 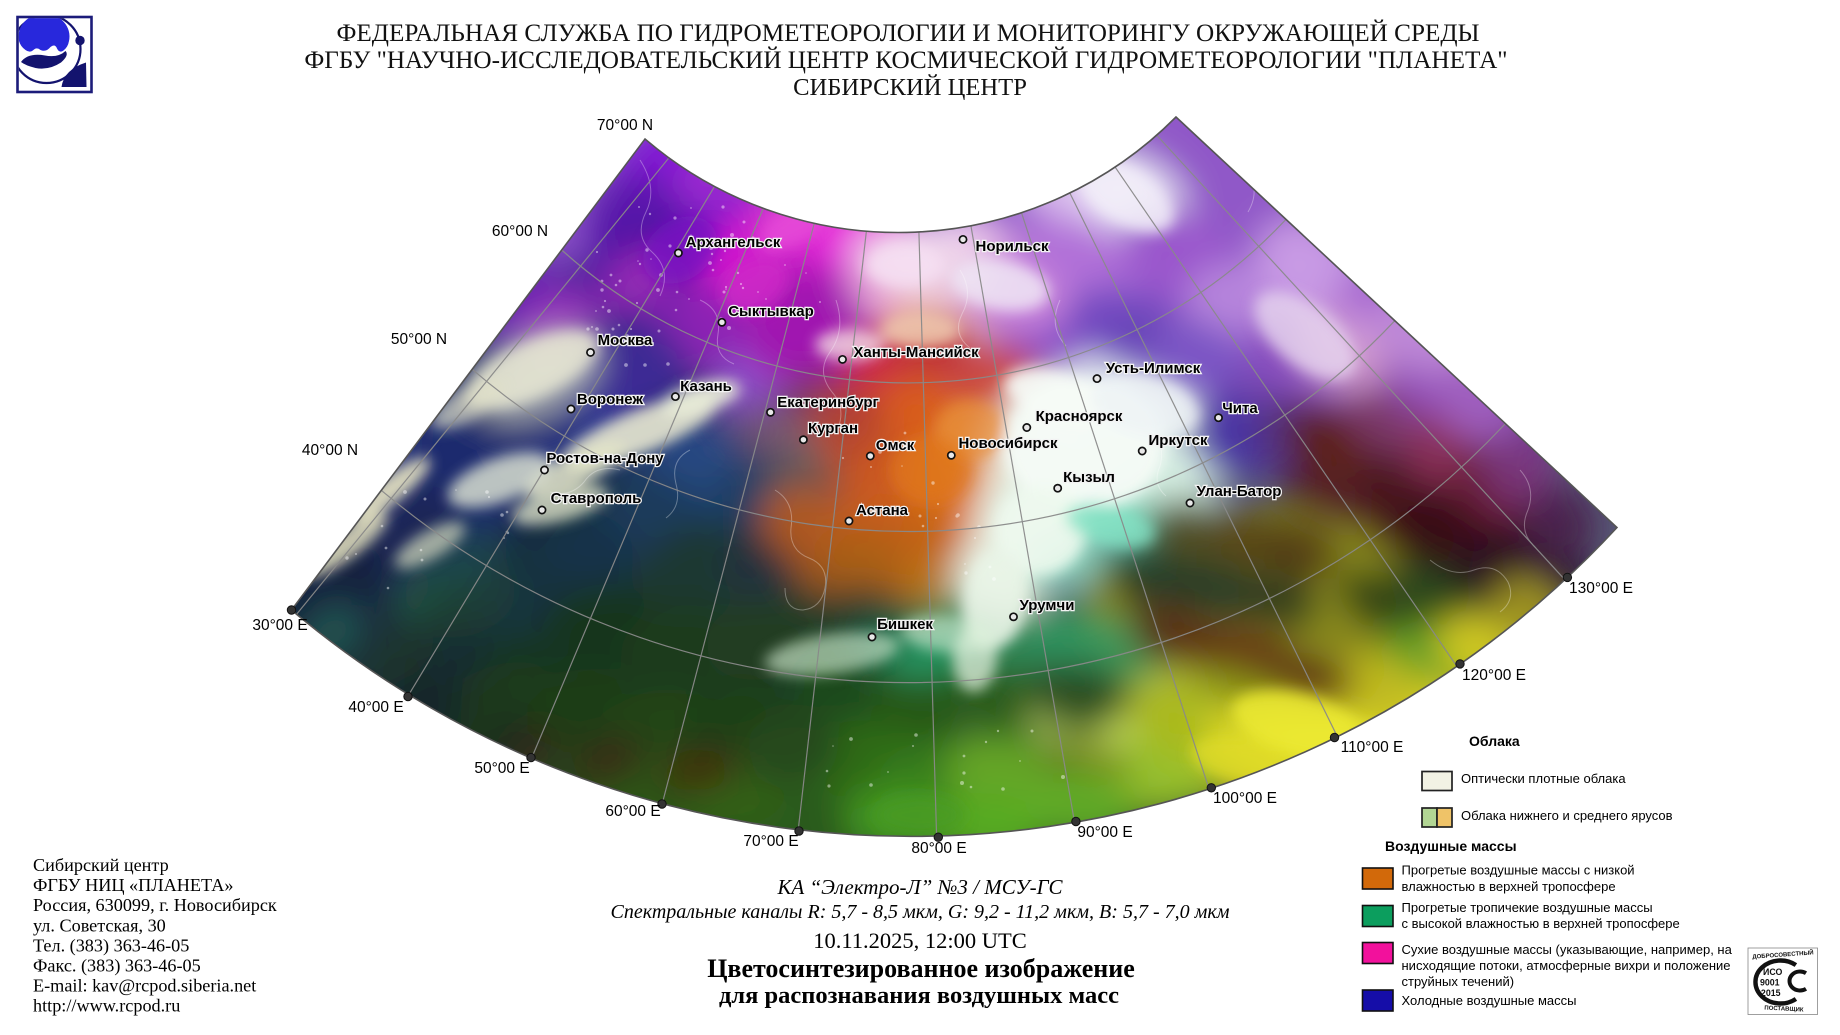 I want to click on svg-text: 60°00 E, so click(x=632, y=811).